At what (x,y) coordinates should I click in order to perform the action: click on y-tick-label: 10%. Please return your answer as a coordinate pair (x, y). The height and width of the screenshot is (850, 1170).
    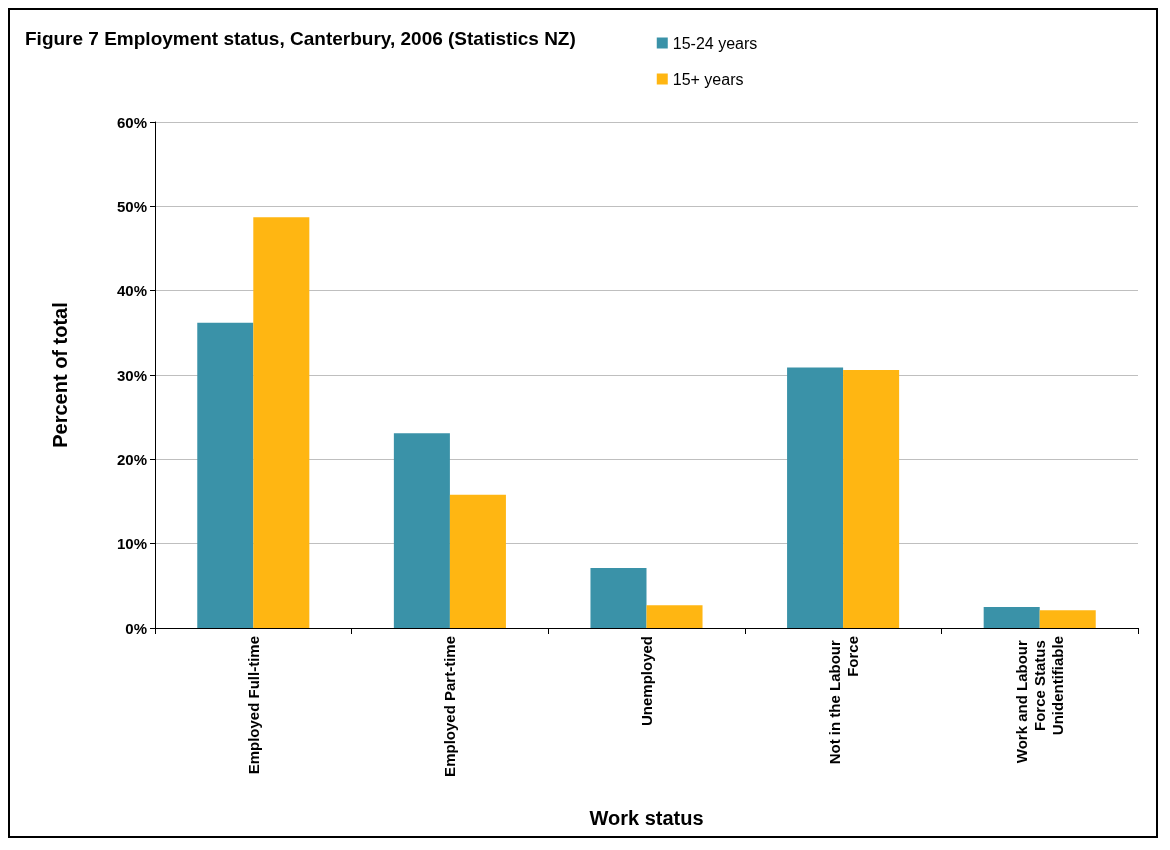
    Looking at the image, I should click on (131, 544).